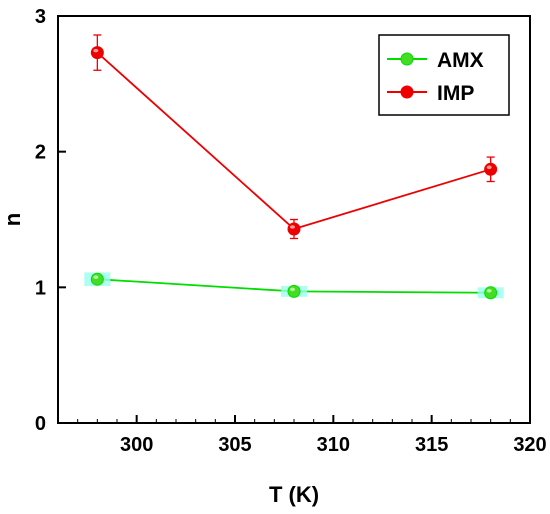 This screenshot has width=550, height=514. What do you see at coordinates (12, 219) in the screenshot?
I see `y-axis-title: n` at bounding box center [12, 219].